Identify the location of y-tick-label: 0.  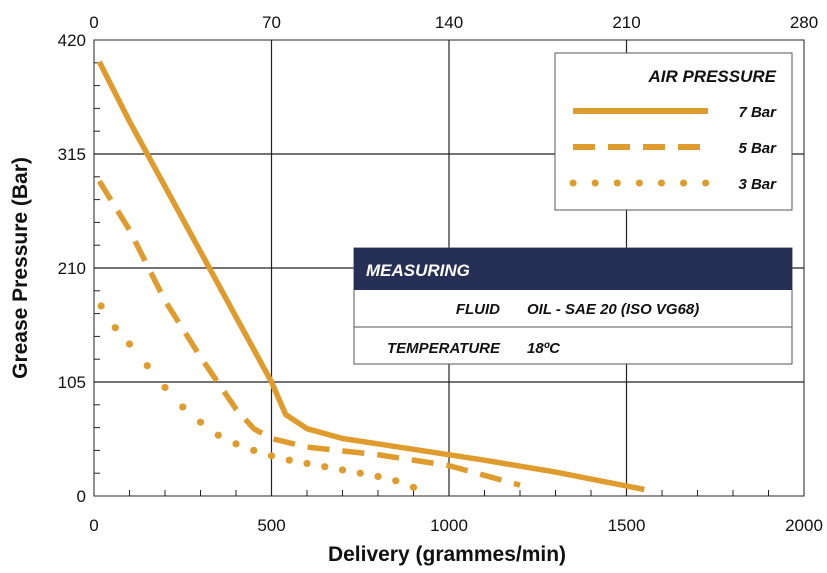
(81, 496).